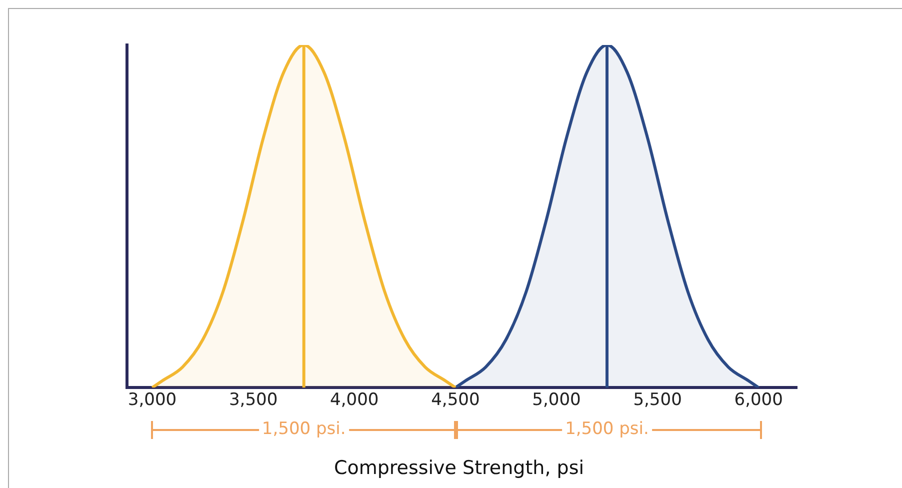  Describe the element at coordinates (354, 400) in the screenshot. I see `x-tick-label: 4,000` at that location.